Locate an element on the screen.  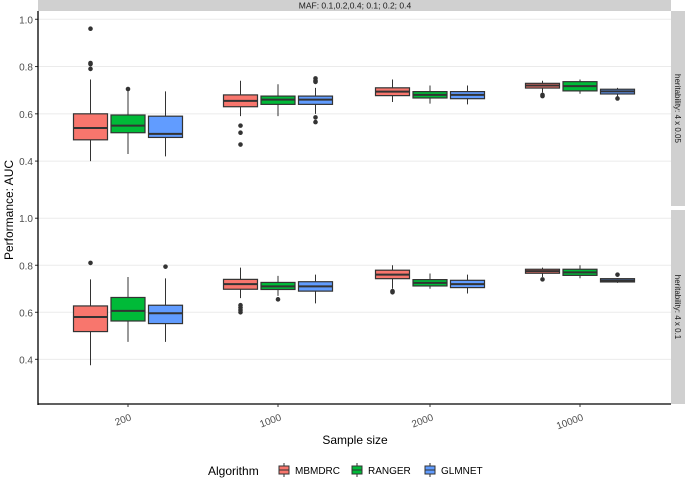
x-tick-label: 1000 is located at coordinates (270, 421).